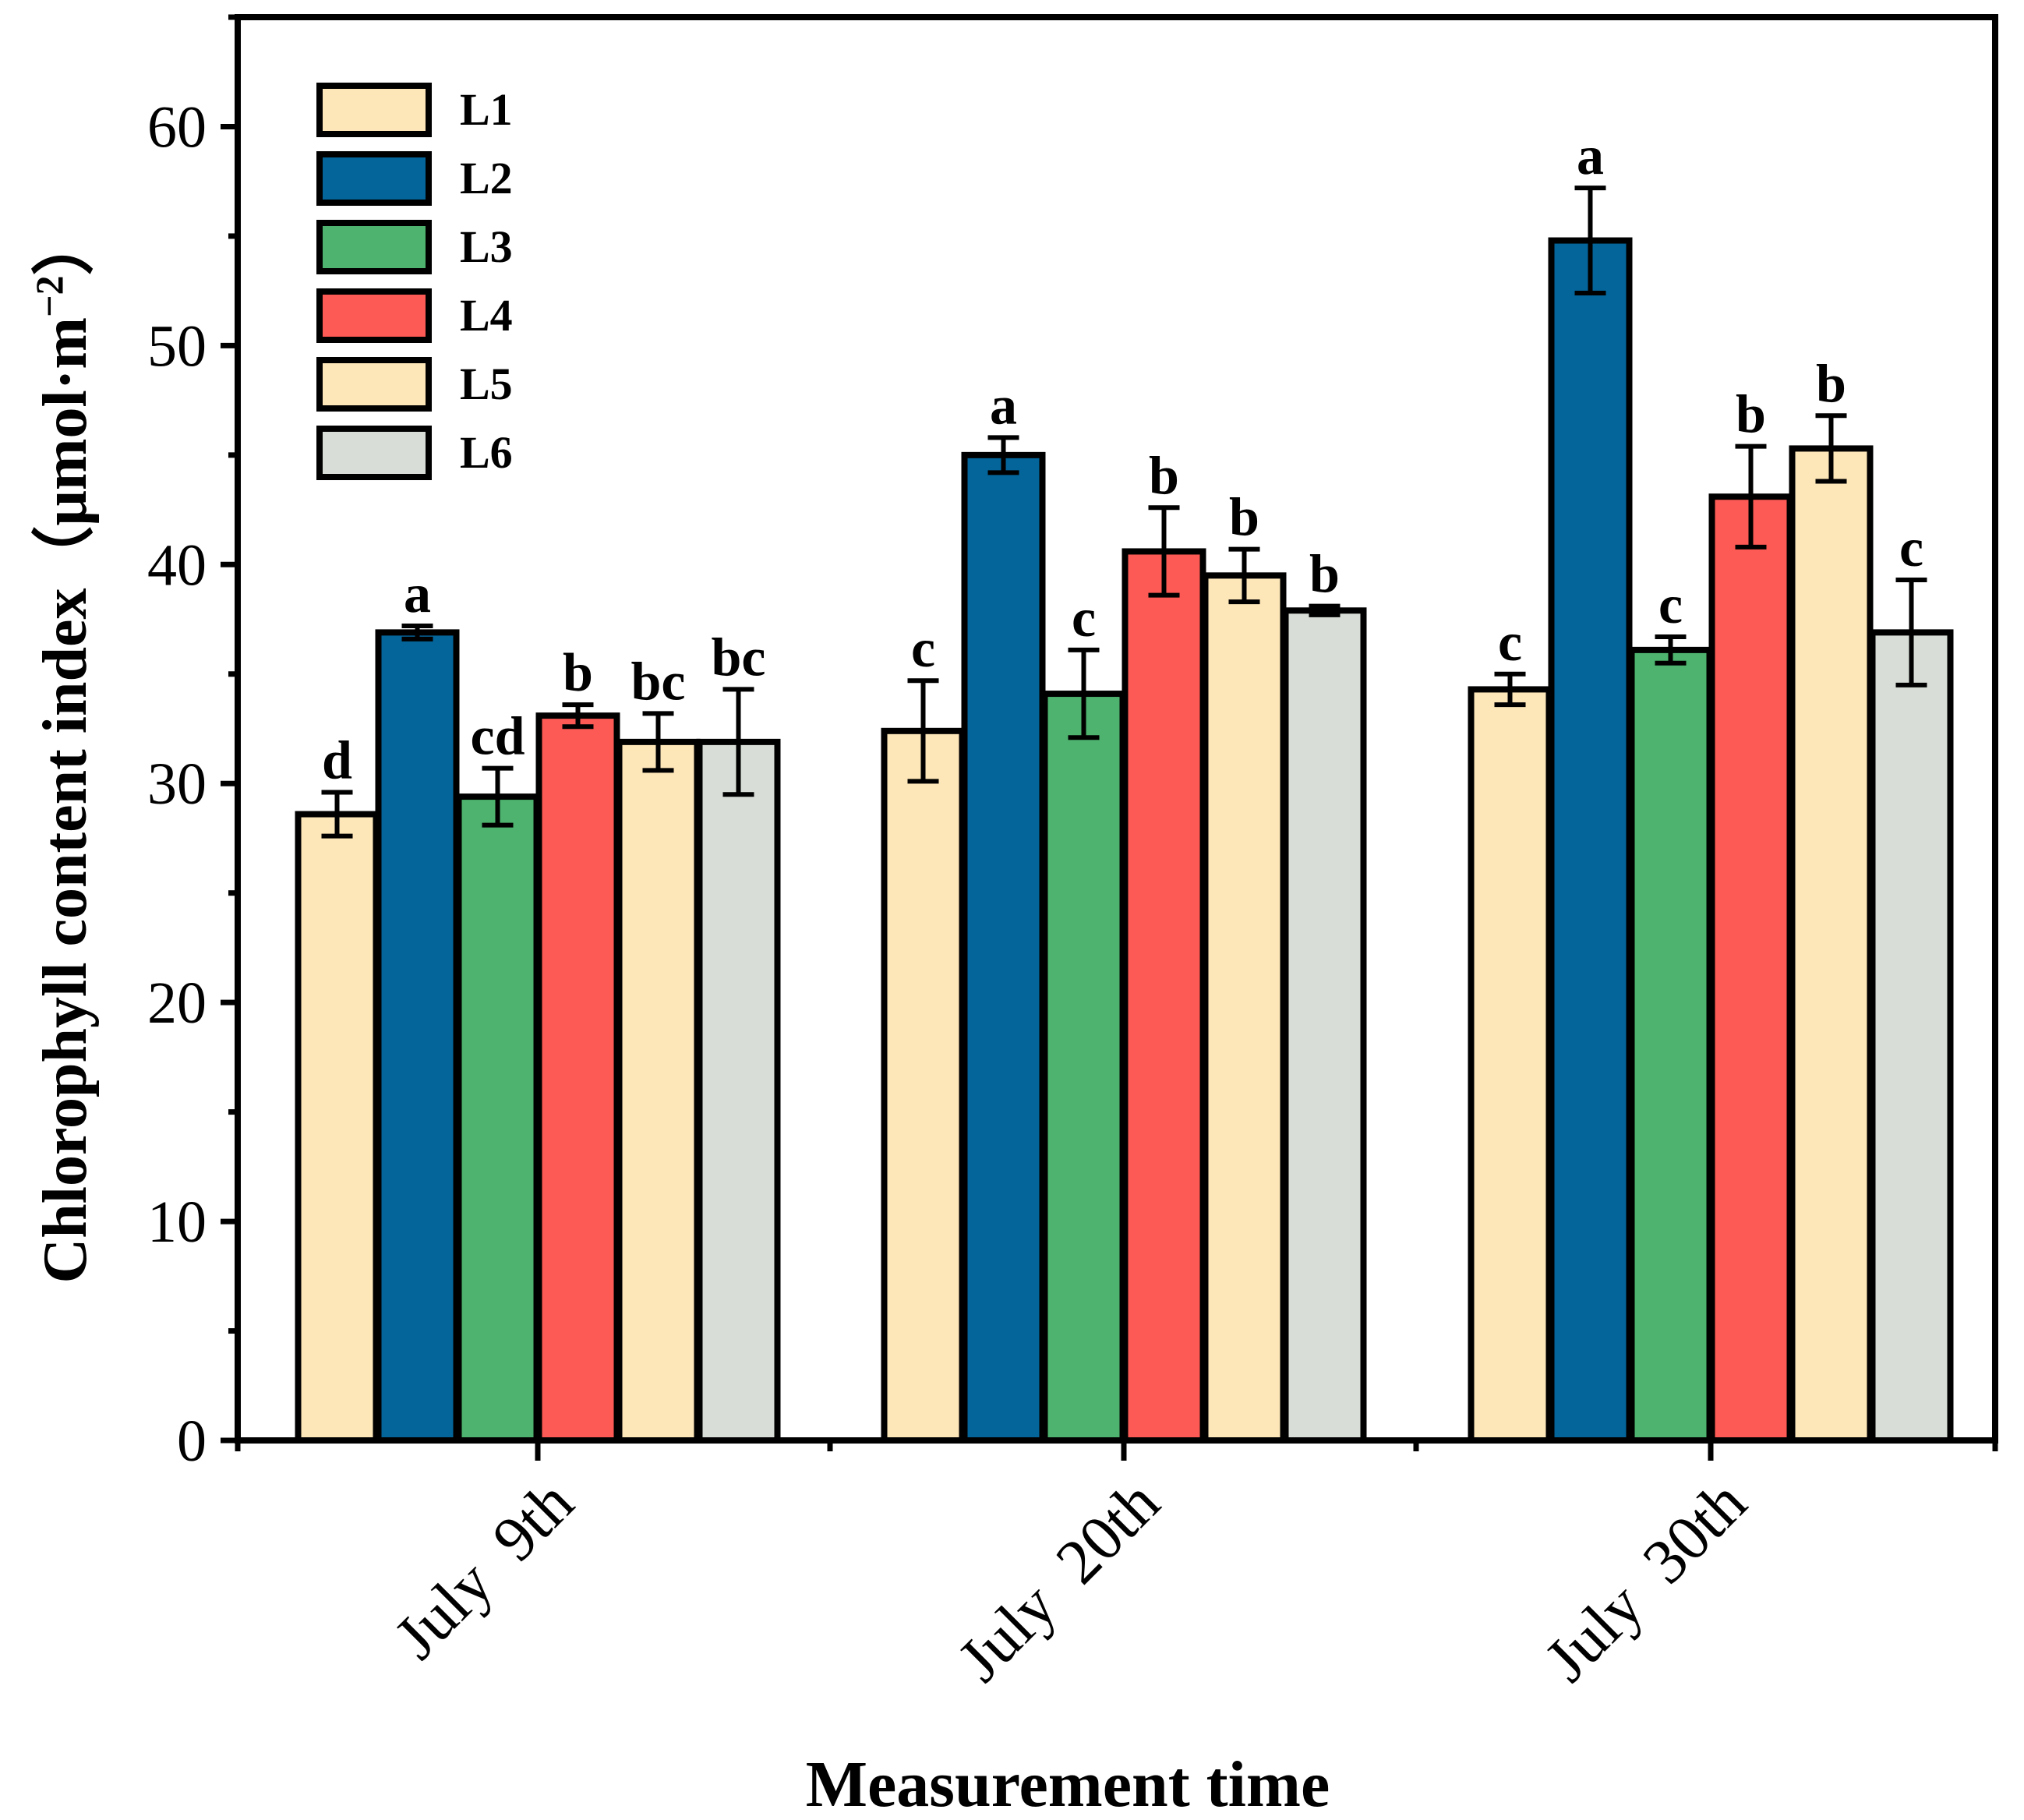 The height and width of the screenshot is (1820, 2024). Describe the element at coordinates (1059, 1580) in the screenshot. I see `x-tick-label: July 20th` at that location.